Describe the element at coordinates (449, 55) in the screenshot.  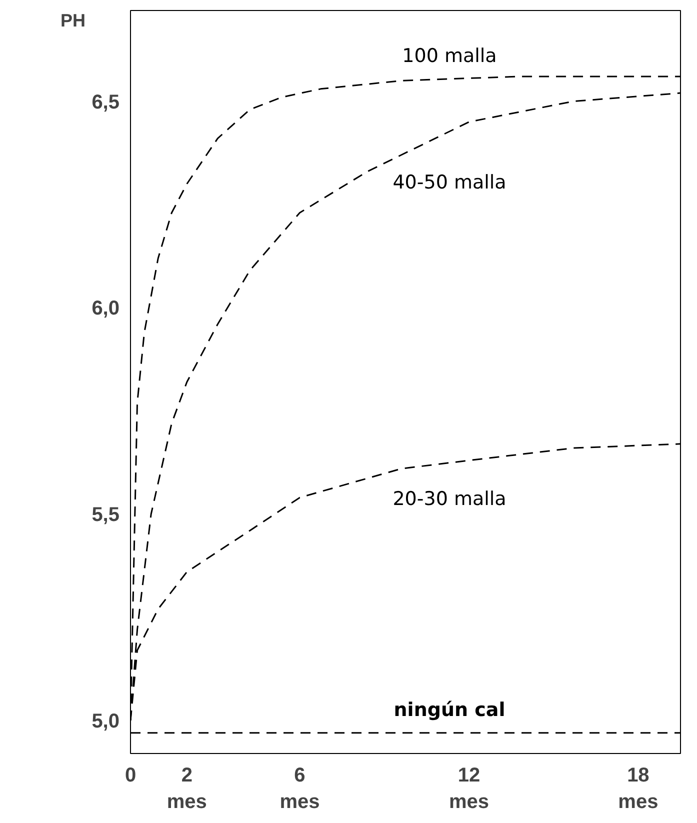
I see `series-label: 100 malla` at that location.